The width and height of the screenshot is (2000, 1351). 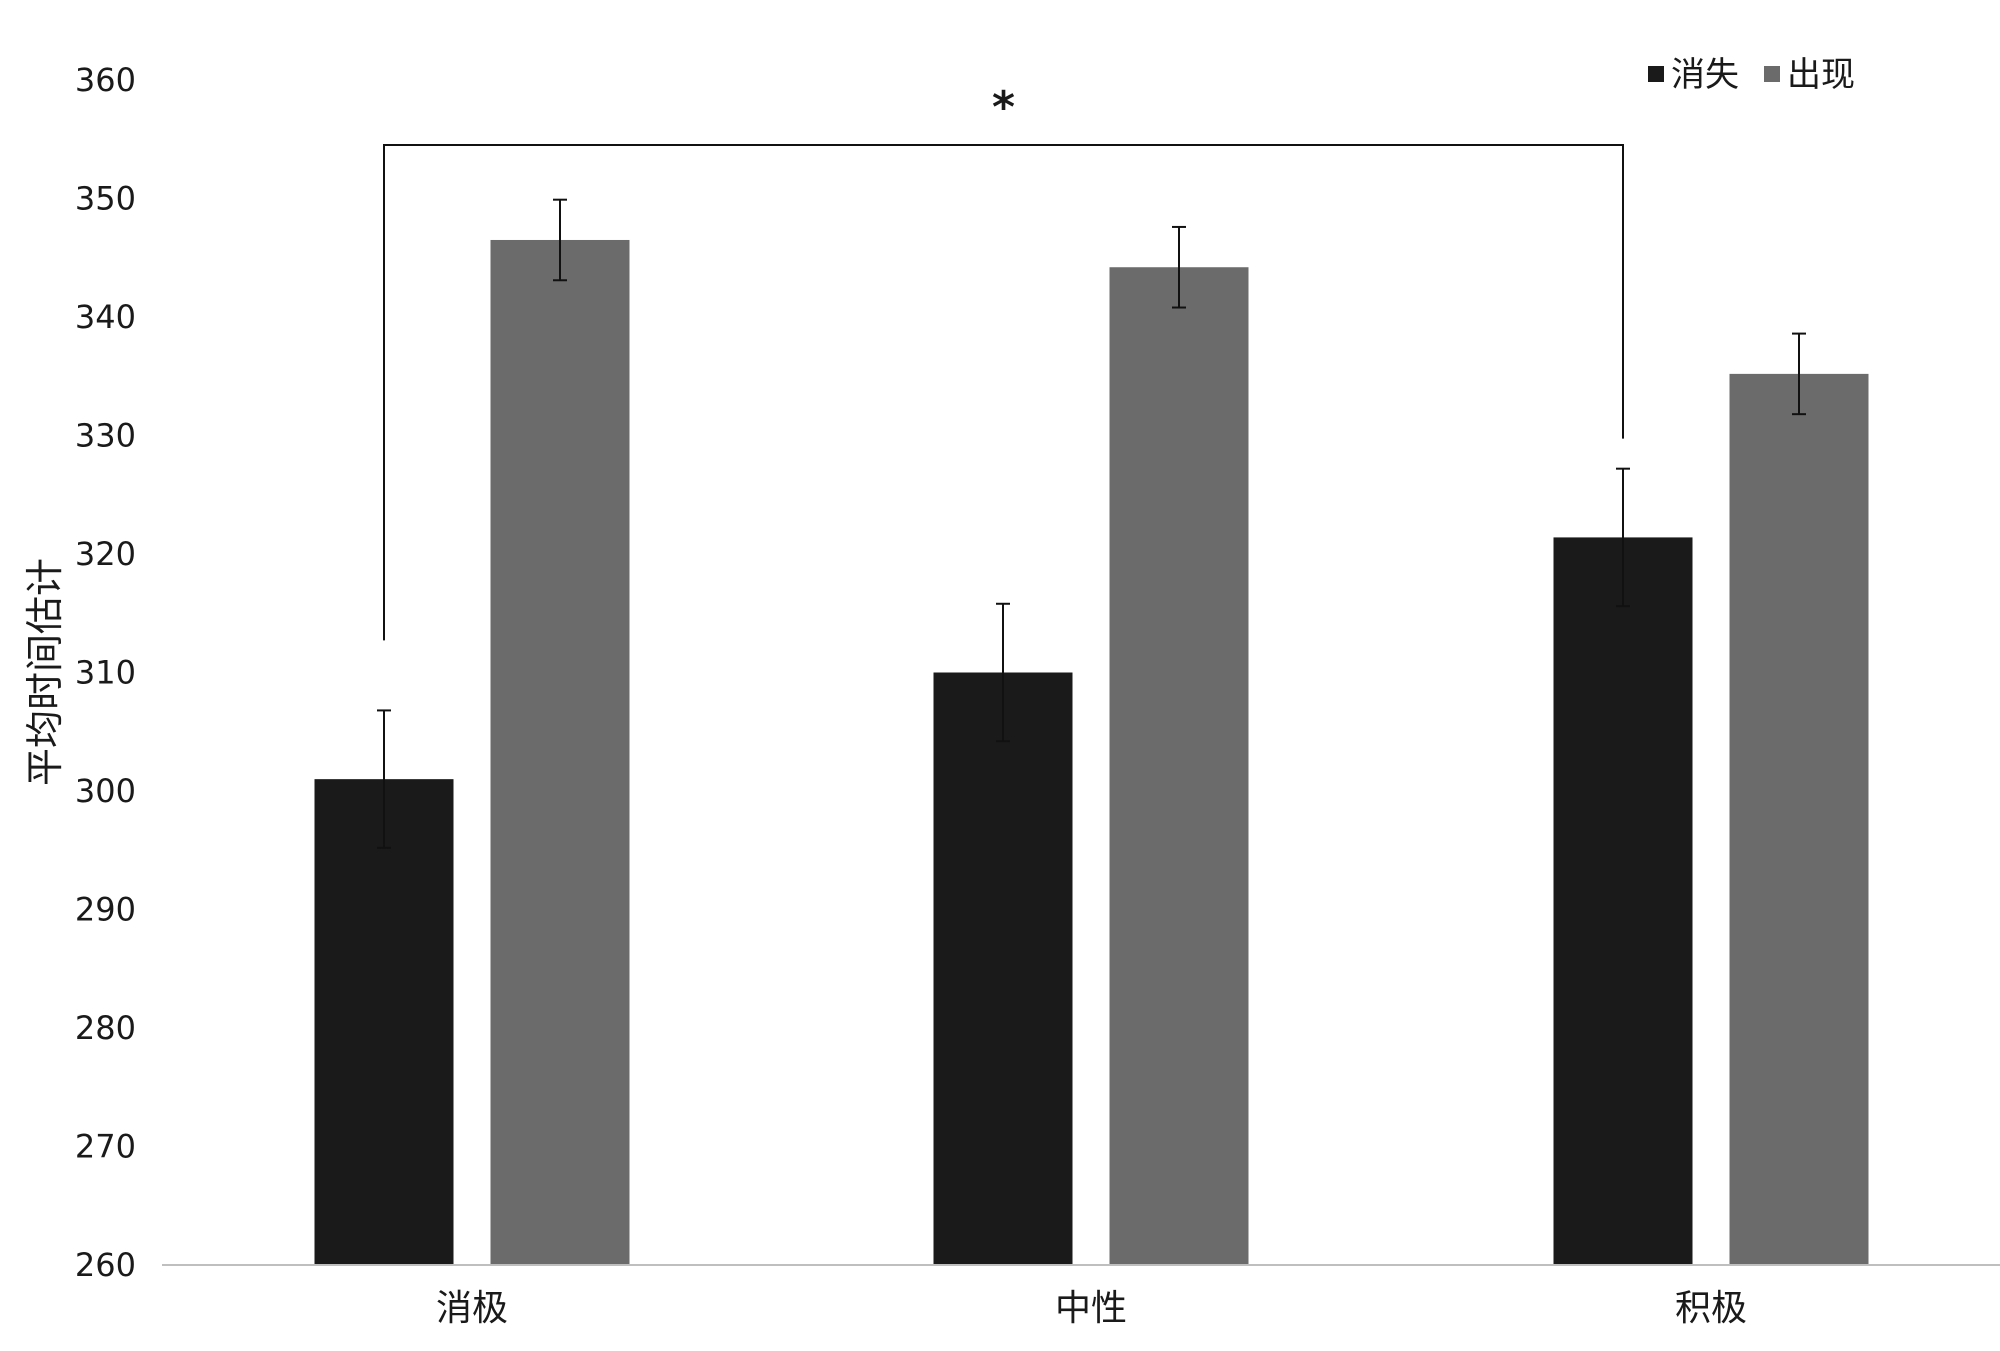 I want to click on bar-出现-中性, so click(x=1179, y=766).